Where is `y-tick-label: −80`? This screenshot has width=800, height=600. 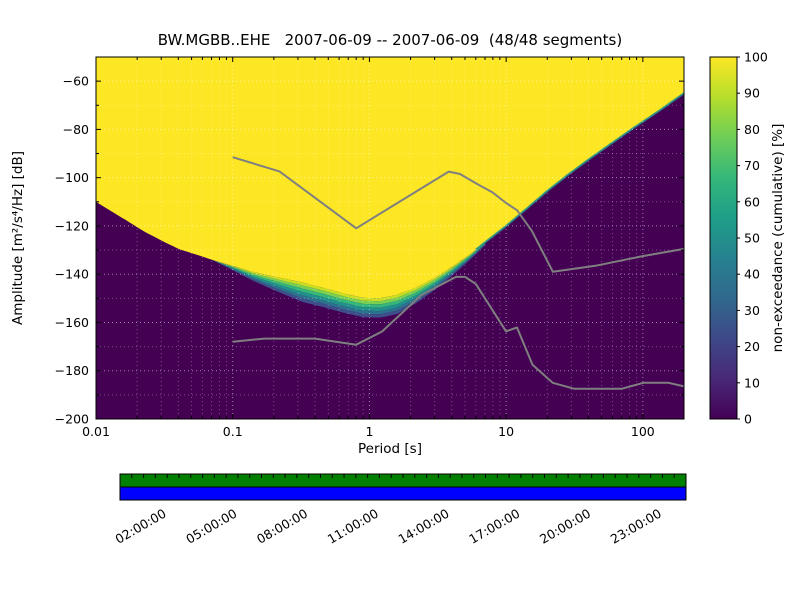 y-tick-label: −80 is located at coordinates (76, 129).